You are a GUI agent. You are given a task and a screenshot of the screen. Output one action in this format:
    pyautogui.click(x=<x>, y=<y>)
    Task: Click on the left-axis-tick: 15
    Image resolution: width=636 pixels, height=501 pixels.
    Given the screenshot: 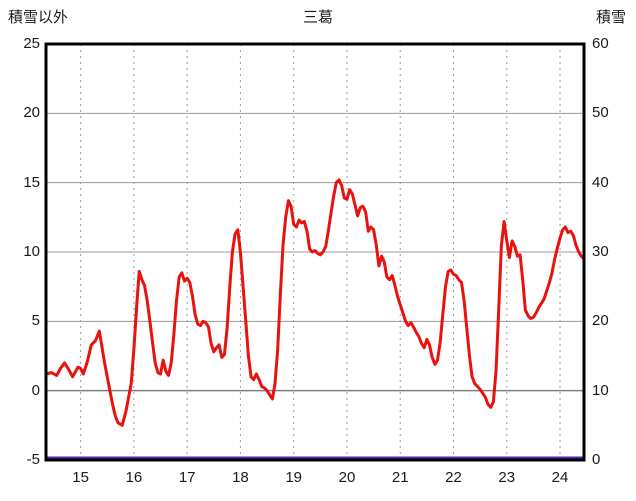 What is the action you would take?
    pyautogui.click(x=31, y=182)
    